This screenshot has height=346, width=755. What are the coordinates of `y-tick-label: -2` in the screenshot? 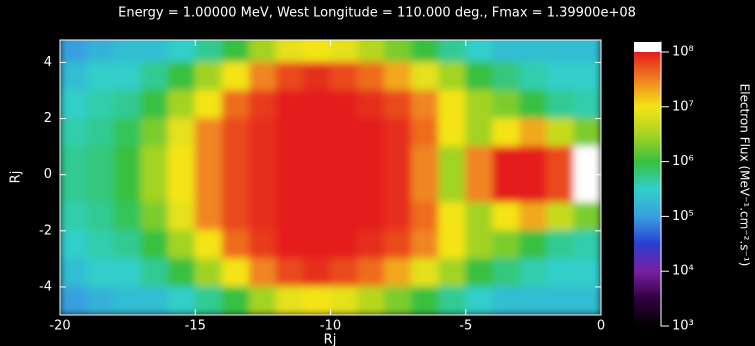 It's located at (45, 230).